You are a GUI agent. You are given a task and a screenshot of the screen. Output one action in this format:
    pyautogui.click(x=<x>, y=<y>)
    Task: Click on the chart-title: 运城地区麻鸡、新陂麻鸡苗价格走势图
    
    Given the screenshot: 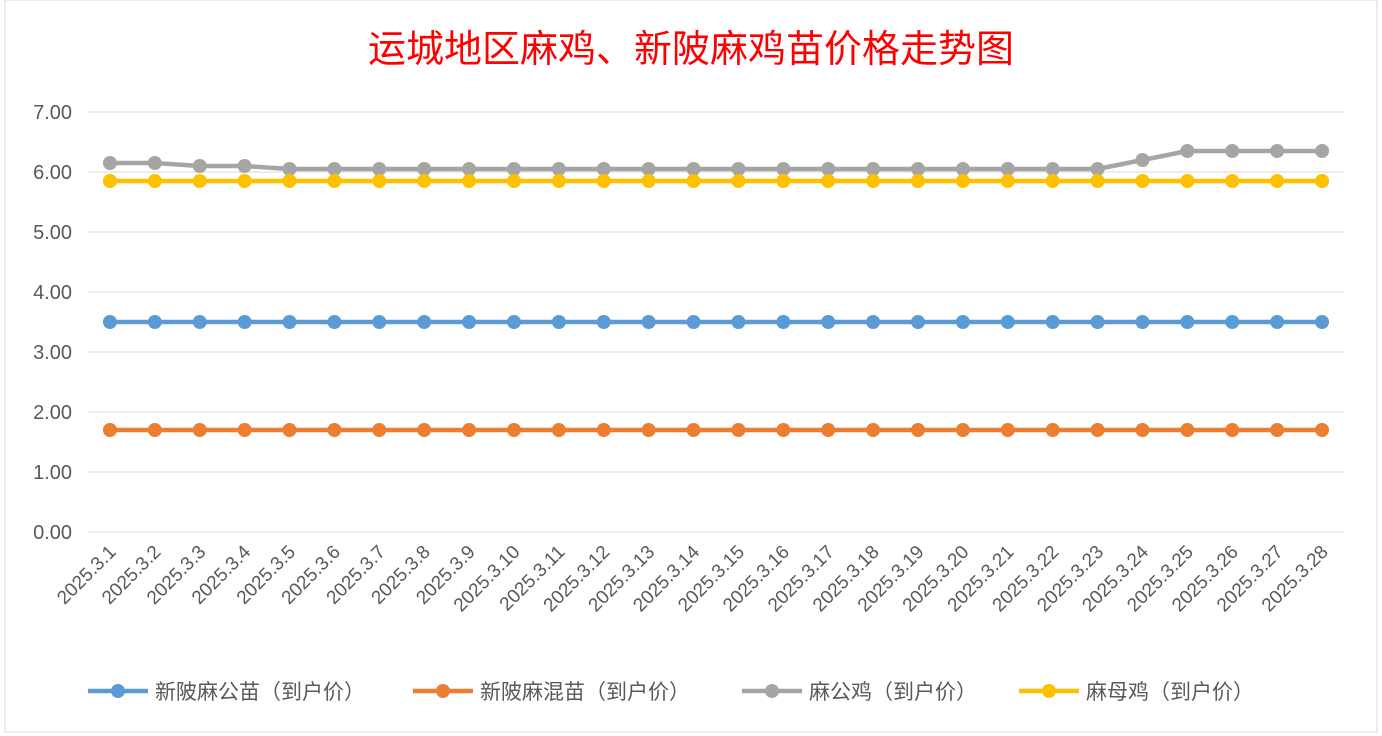 What is the action you would take?
    pyautogui.click(x=691, y=49)
    